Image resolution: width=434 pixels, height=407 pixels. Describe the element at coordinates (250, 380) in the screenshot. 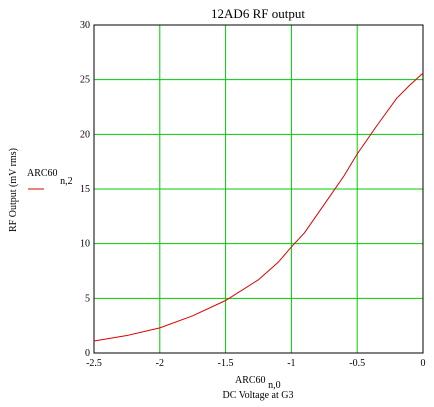

I see `x-axis-expression-name: ARC60` at that location.